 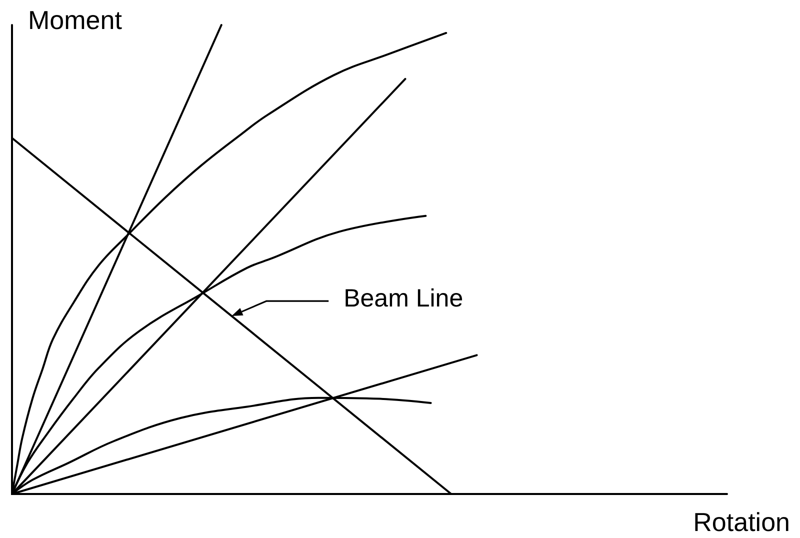 I want to click on y-axis-title: Moment, so click(x=75, y=20).